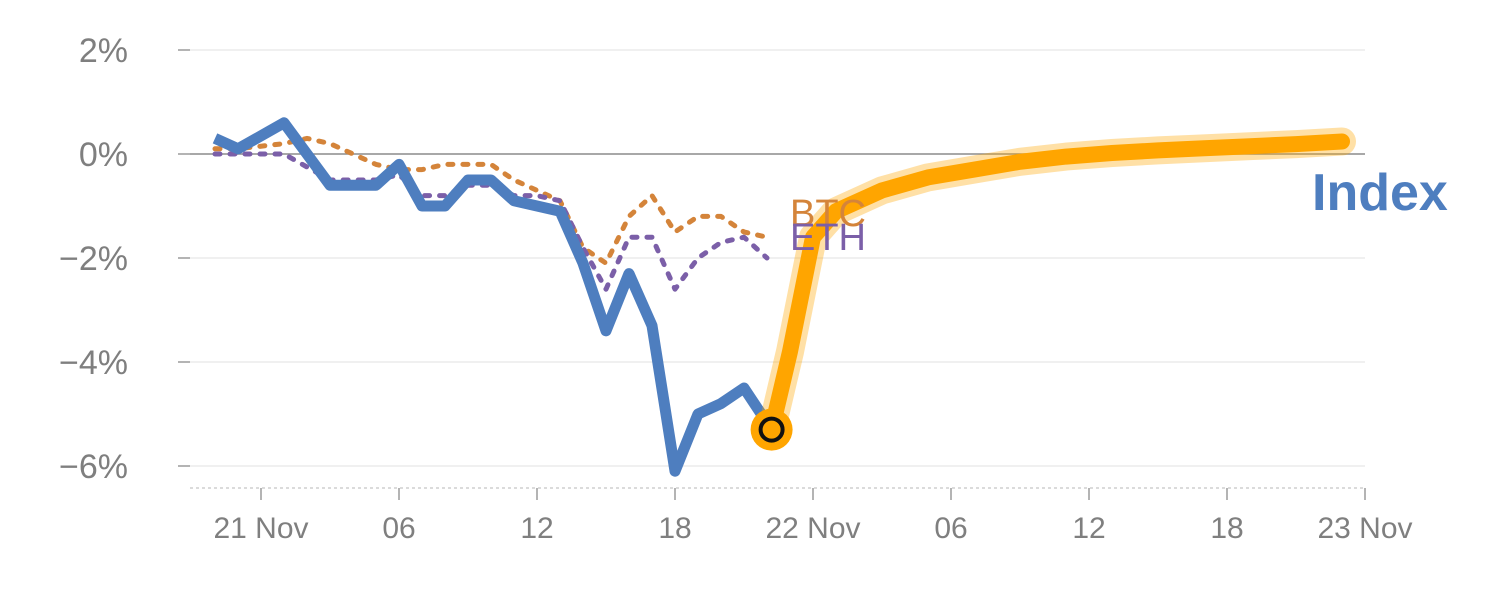  I want to click on current-point-marker, so click(771, 429).